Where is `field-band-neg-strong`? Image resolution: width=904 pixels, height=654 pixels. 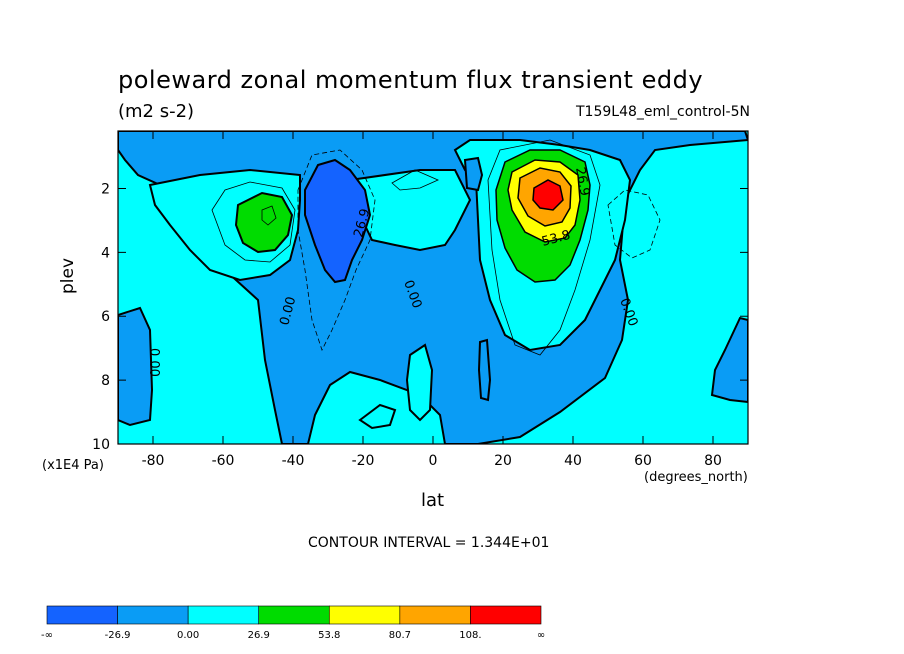
field-band-neg-strong is located at coordinates (338, 221).